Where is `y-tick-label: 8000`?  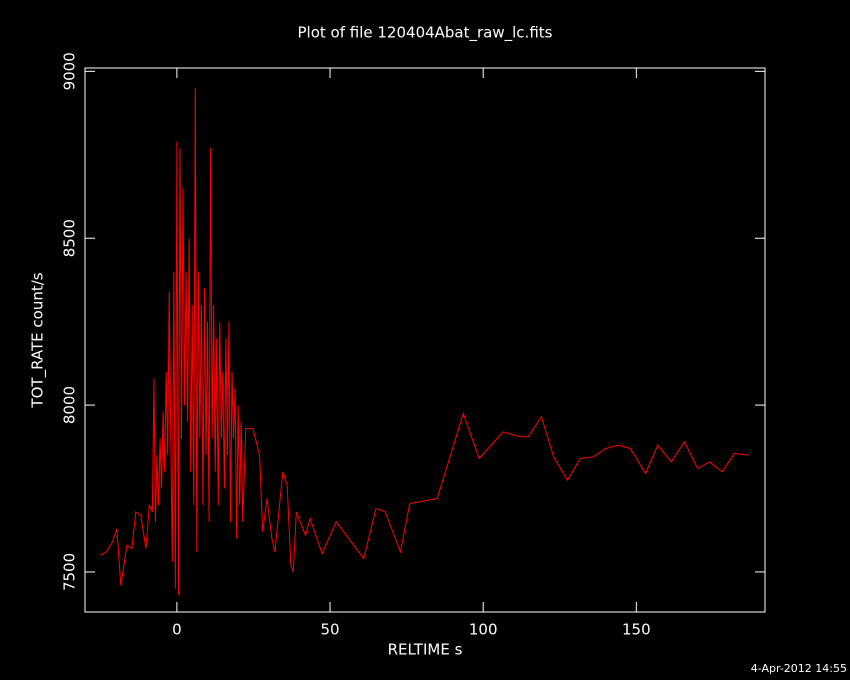 y-tick-label: 8000 is located at coordinates (70, 405).